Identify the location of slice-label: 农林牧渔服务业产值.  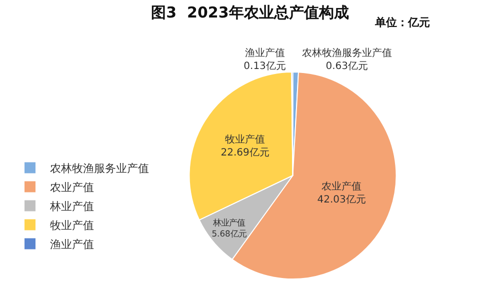
(347, 53).